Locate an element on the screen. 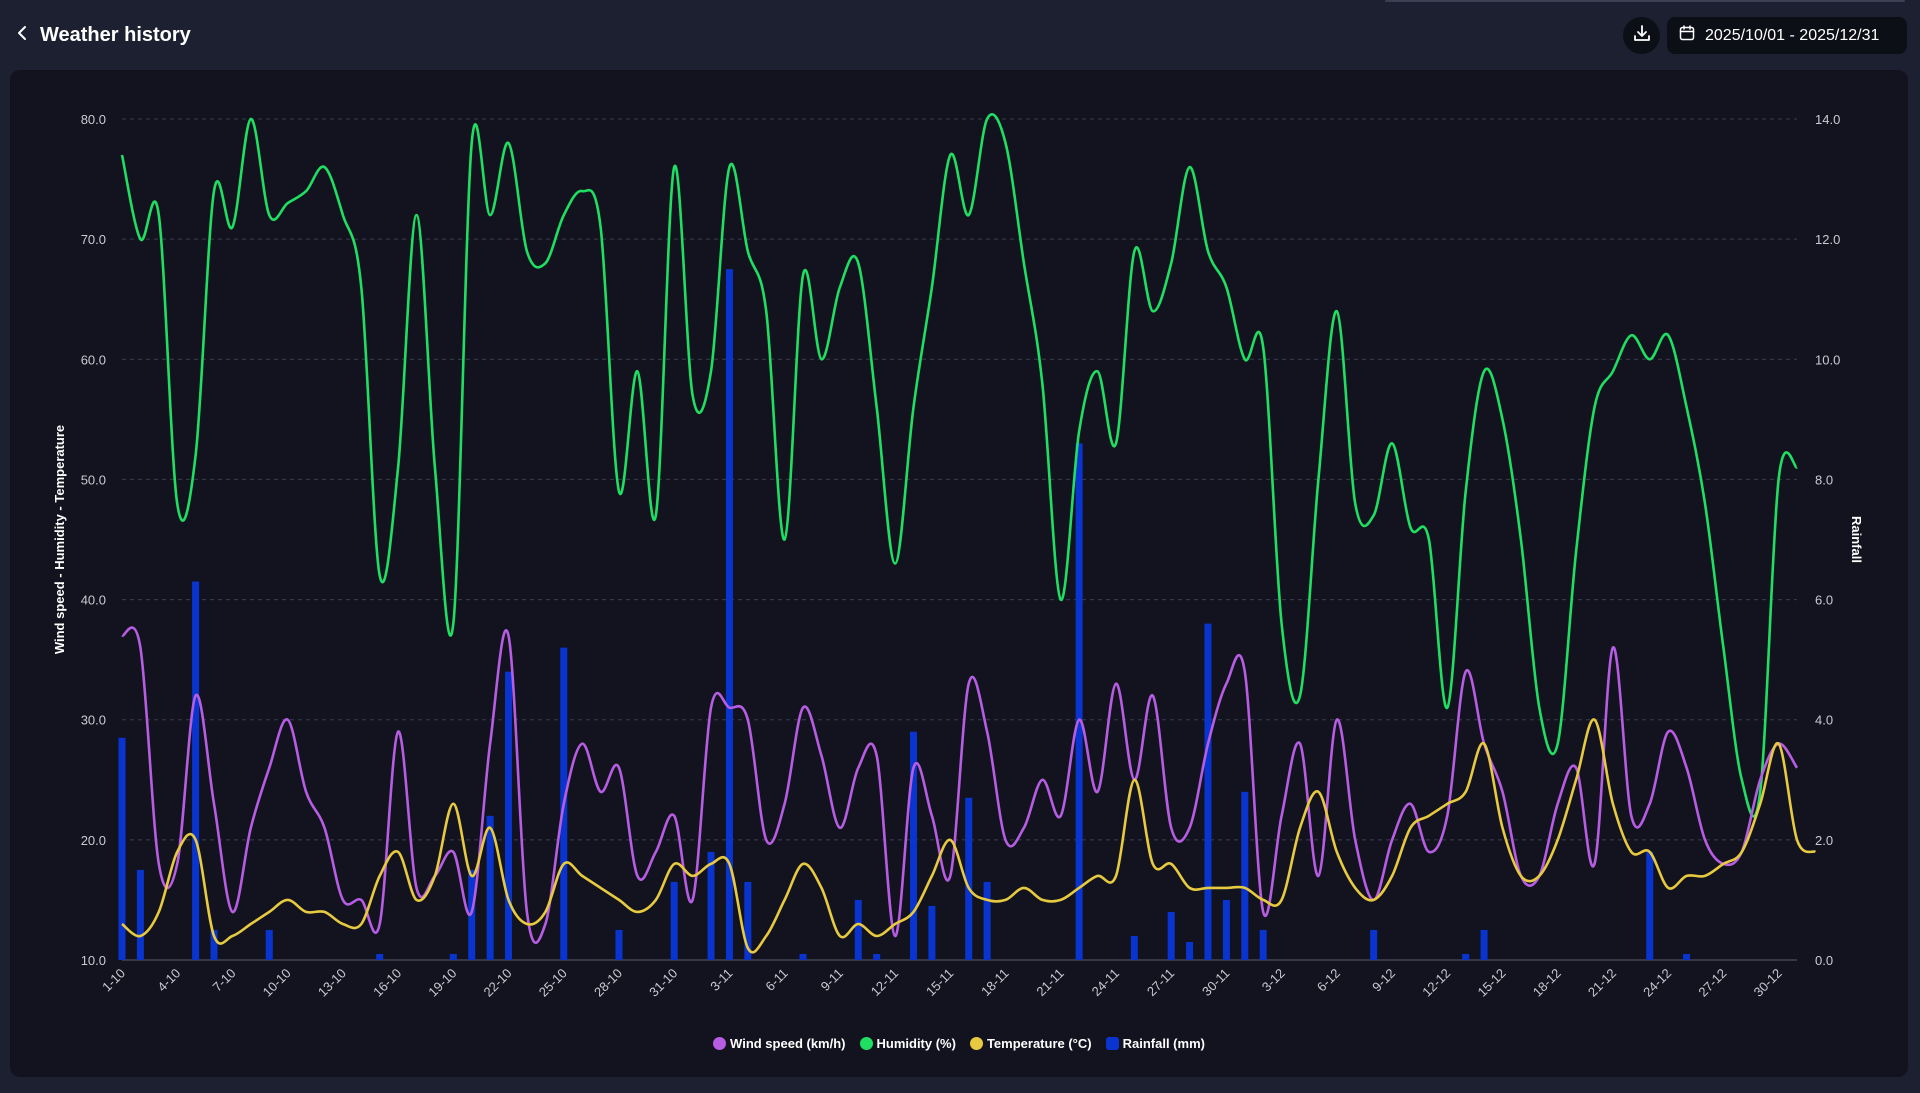  x-tick-label: 22-10 is located at coordinates (498, 983).